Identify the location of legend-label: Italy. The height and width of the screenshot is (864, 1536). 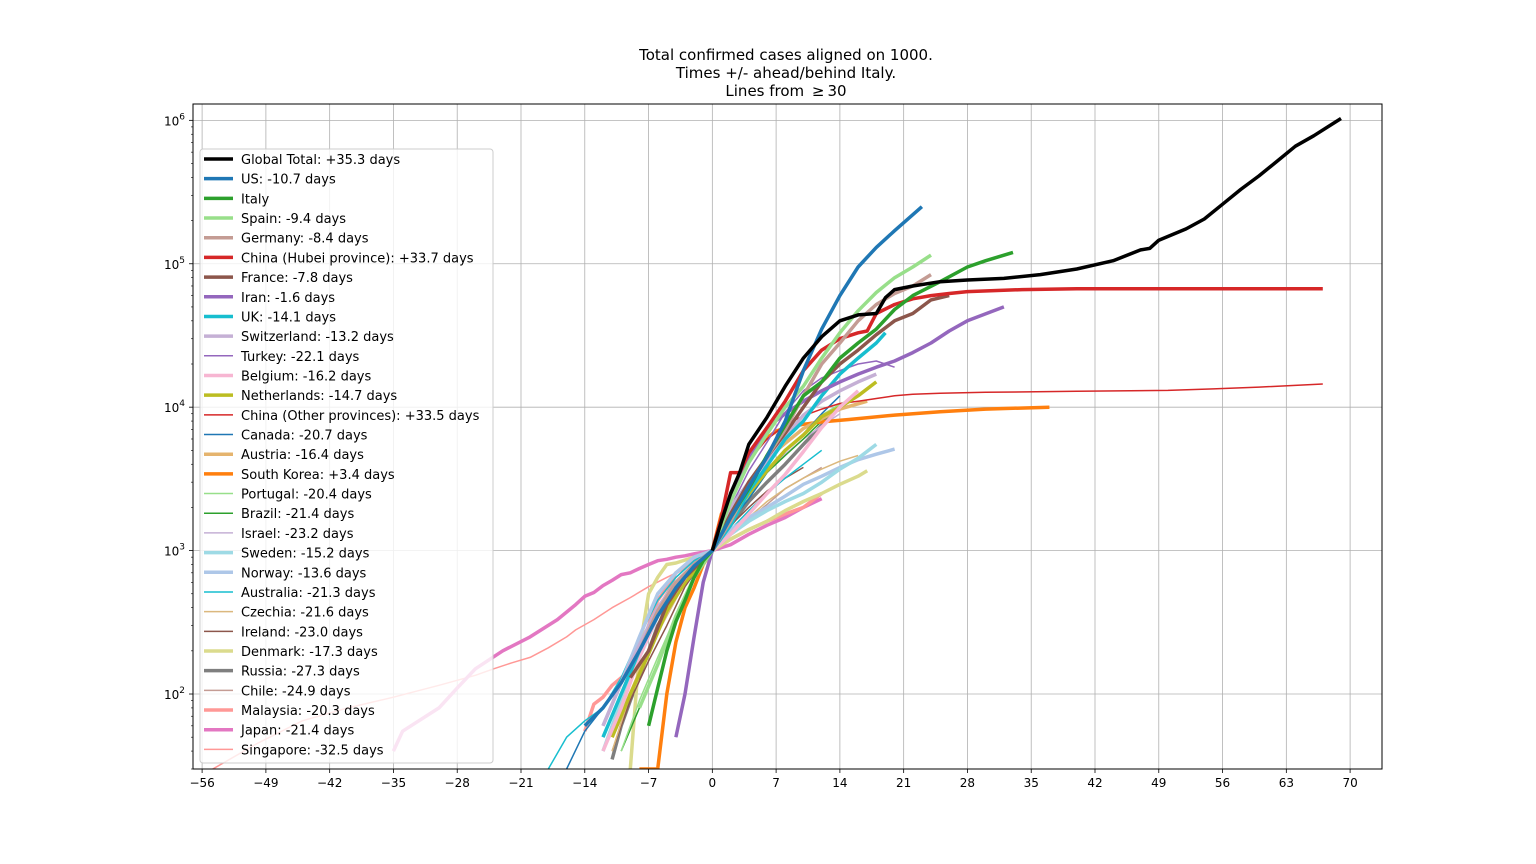
(255, 199).